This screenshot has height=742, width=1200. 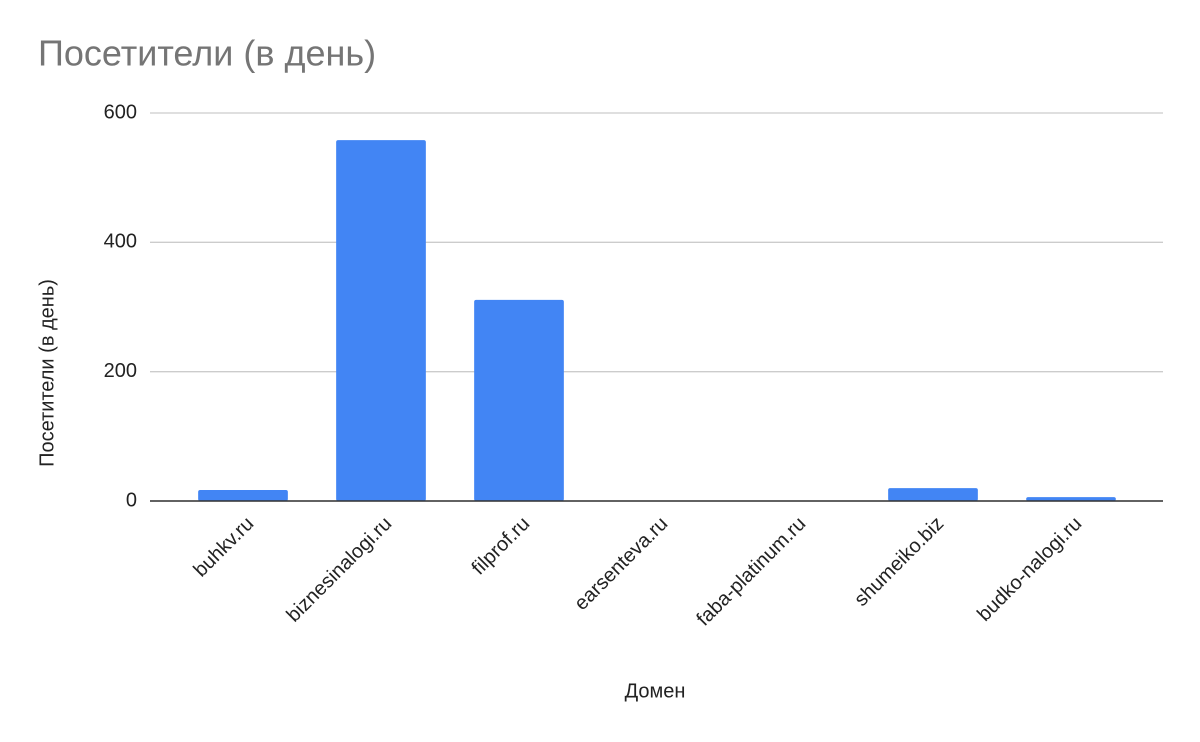 What do you see at coordinates (47, 373) in the screenshot?
I see `y-axis-title: Посетители (в день)` at bounding box center [47, 373].